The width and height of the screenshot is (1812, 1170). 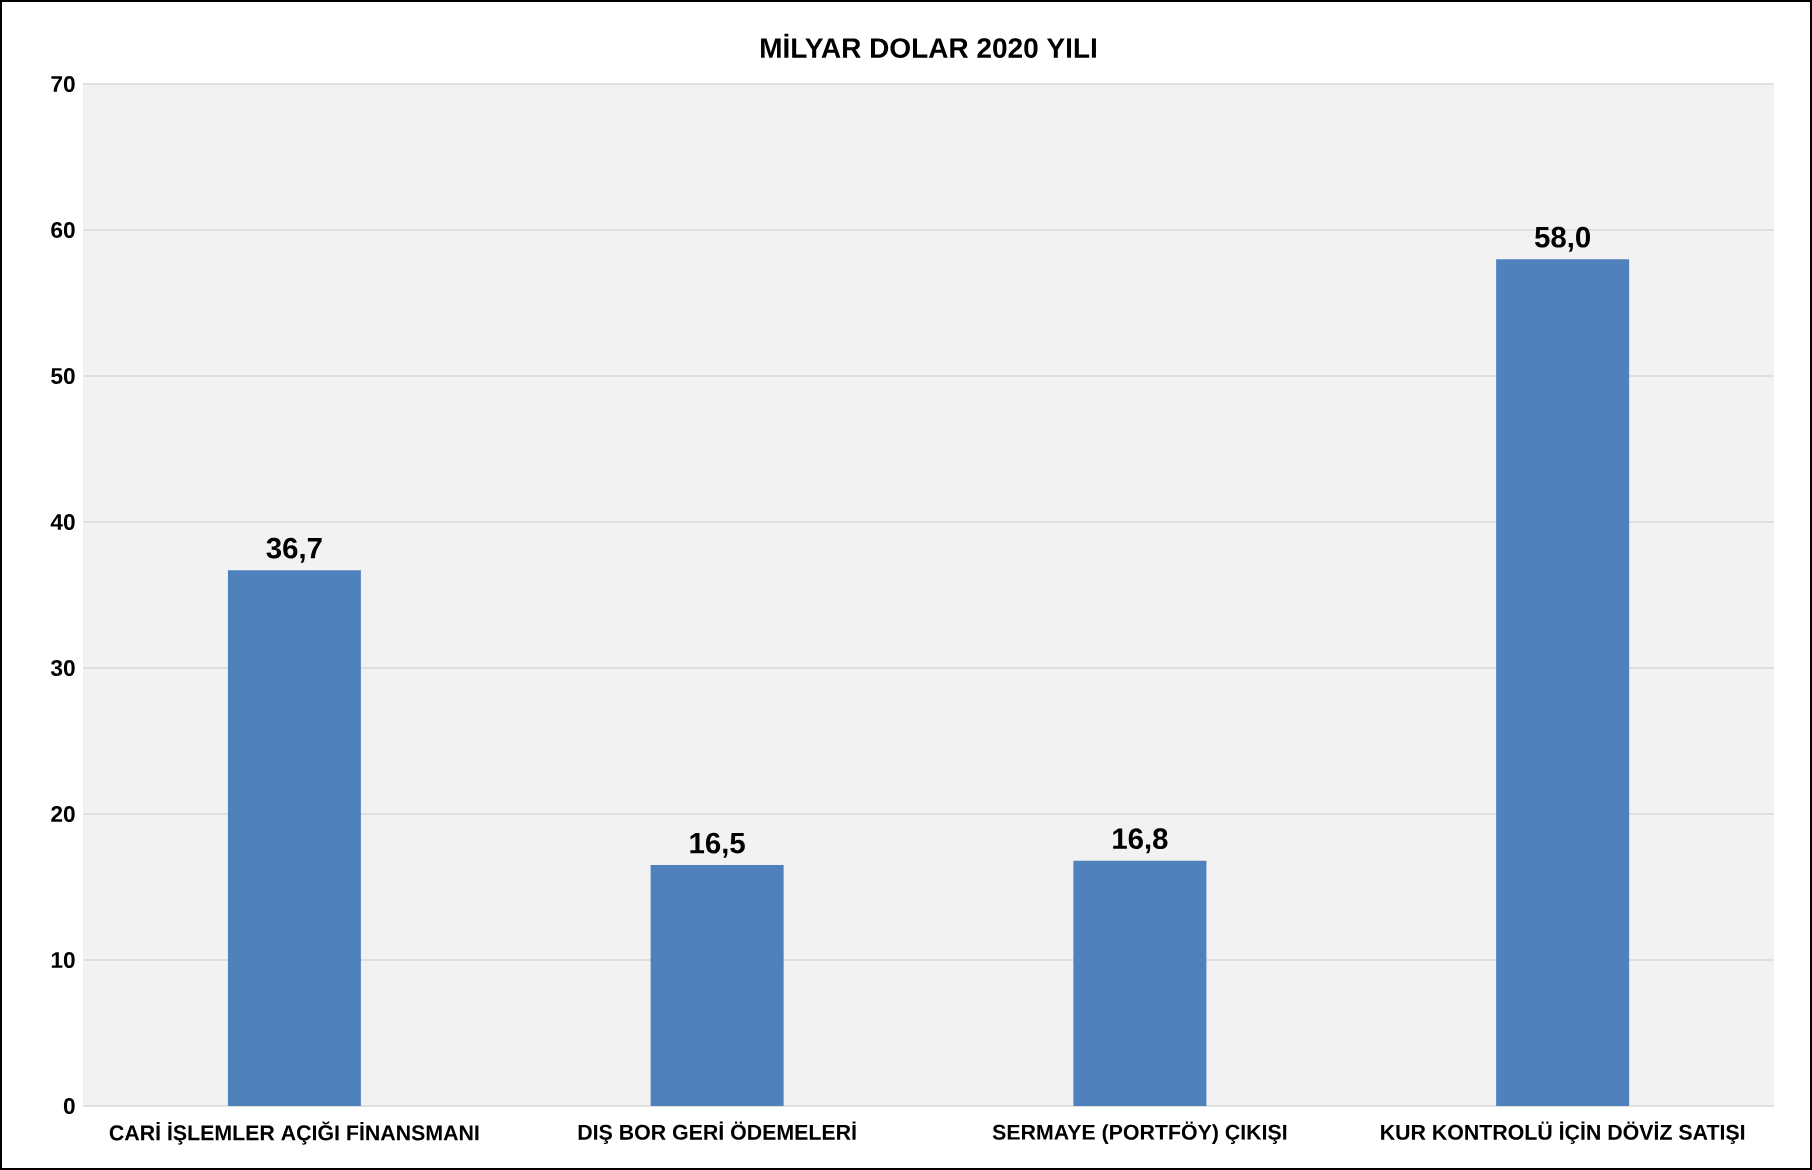 What do you see at coordinates (63, 376) in the screenshot?
I see `y-tick-label: 50` at bounding box center [63, 376].